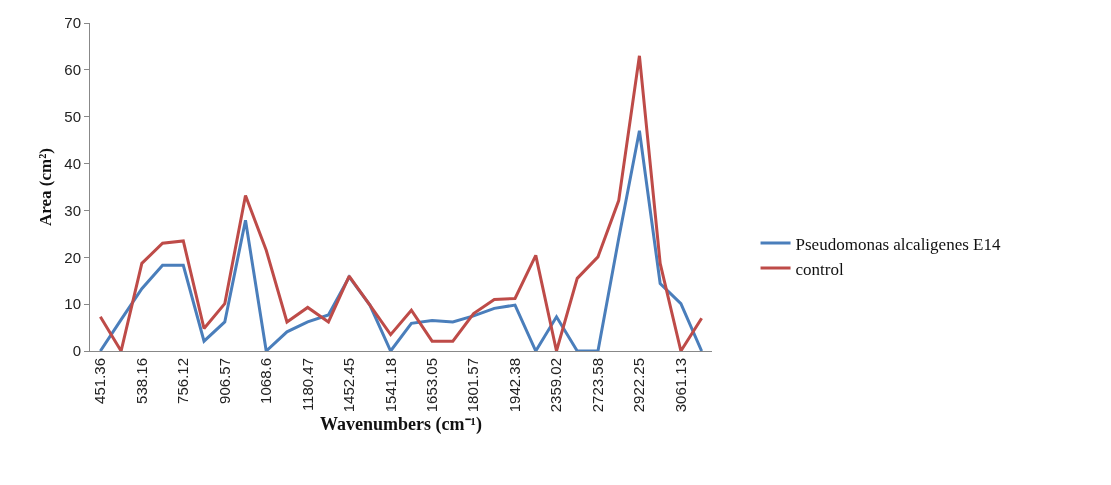  What do you see at coordinates (819, 269) in the screenshot?
I see `legend-label: control` at bounding box center [819, 269].